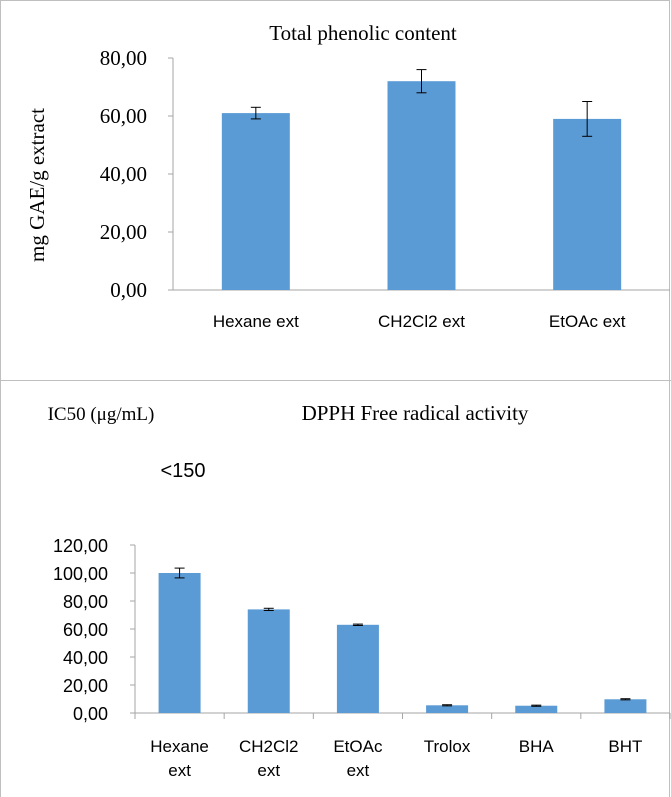 The height and width of the screenshot is (797, 671). Describe the element at coordinates (587, 321) in the screenshot. I see `chart1-x-tick-label: EtOAc ext` at that location.